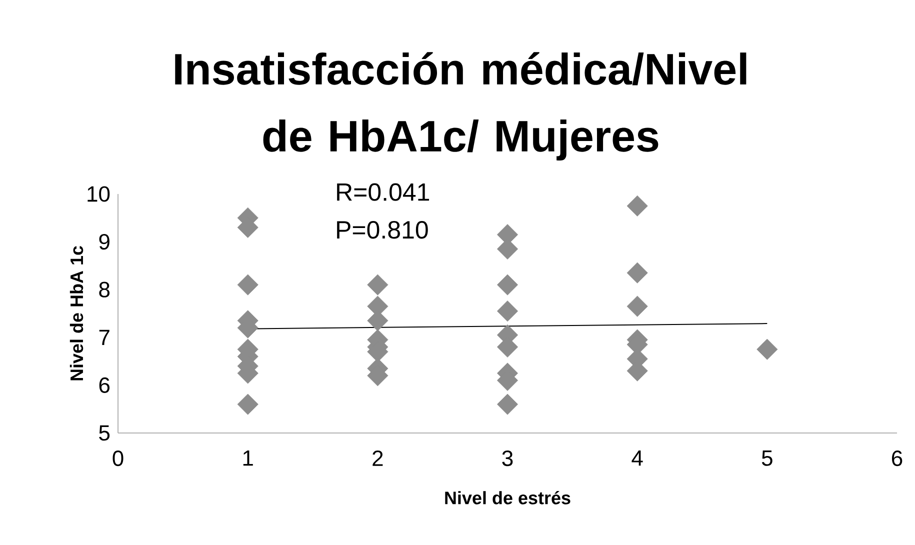 This screenshot has width=915, height=545. I want to click on y-axis-title: Nivel de HbA 1c, so click(77, 313).